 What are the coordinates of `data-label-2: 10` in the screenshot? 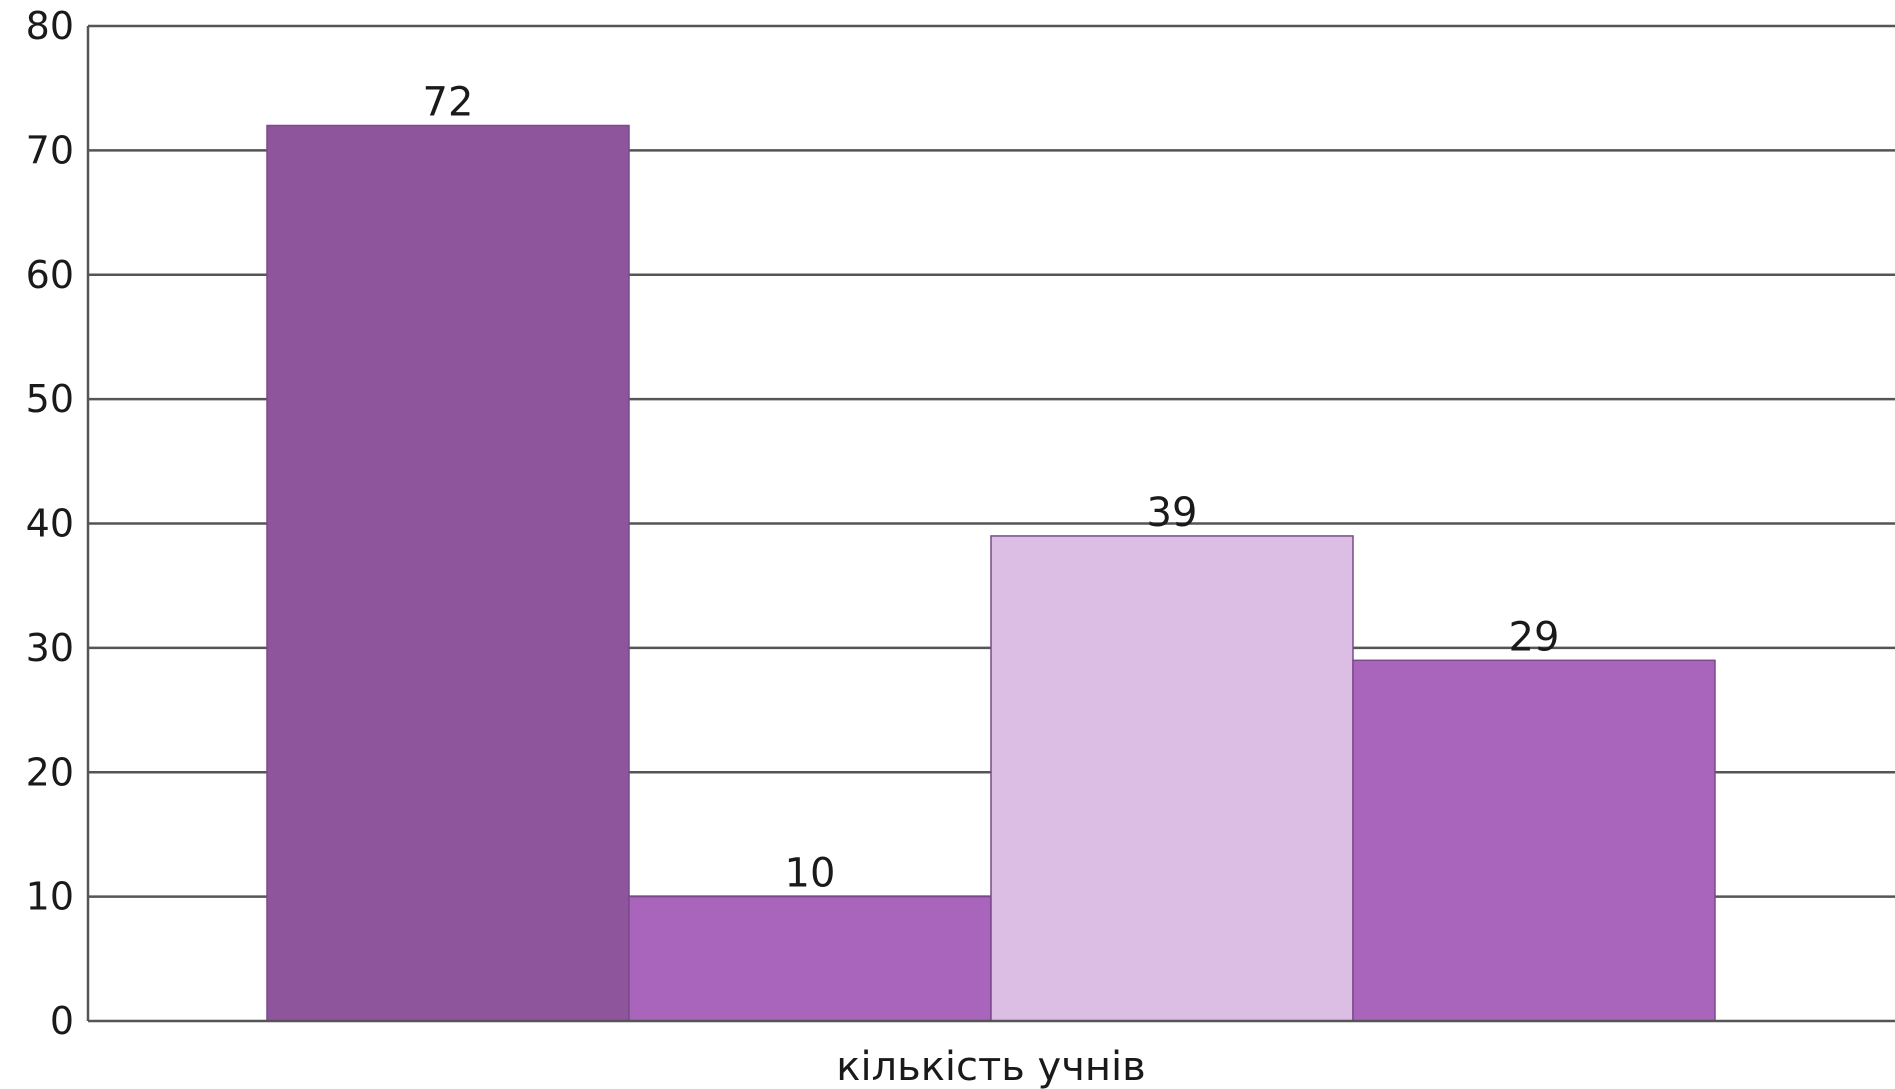 It's located at (810, 874).